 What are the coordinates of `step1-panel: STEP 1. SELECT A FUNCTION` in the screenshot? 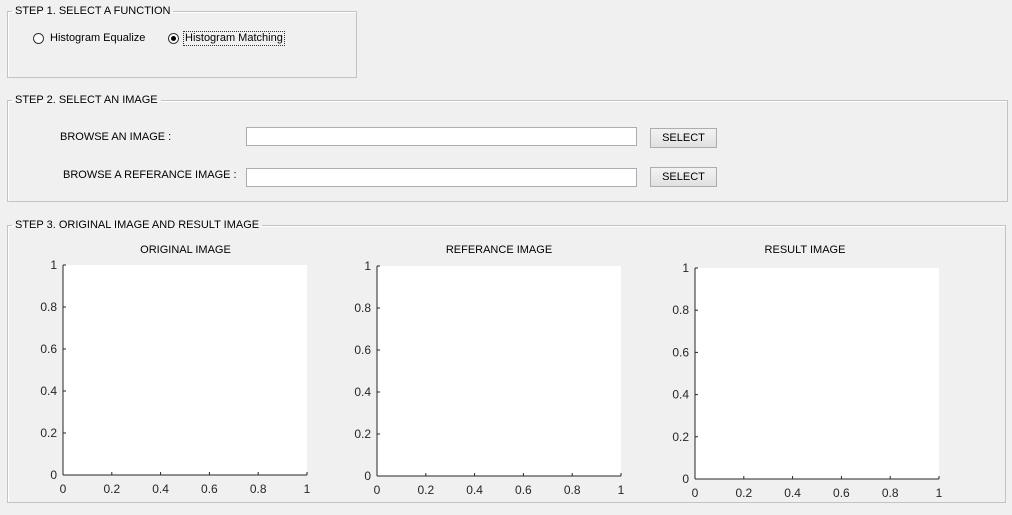 It's located at (182, 41).